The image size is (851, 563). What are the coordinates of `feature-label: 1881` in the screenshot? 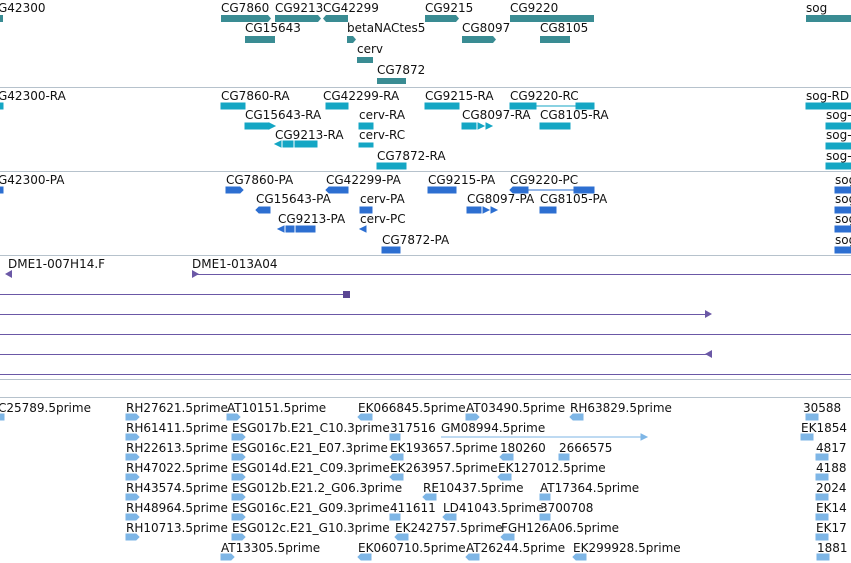 It's located at (832, 548).